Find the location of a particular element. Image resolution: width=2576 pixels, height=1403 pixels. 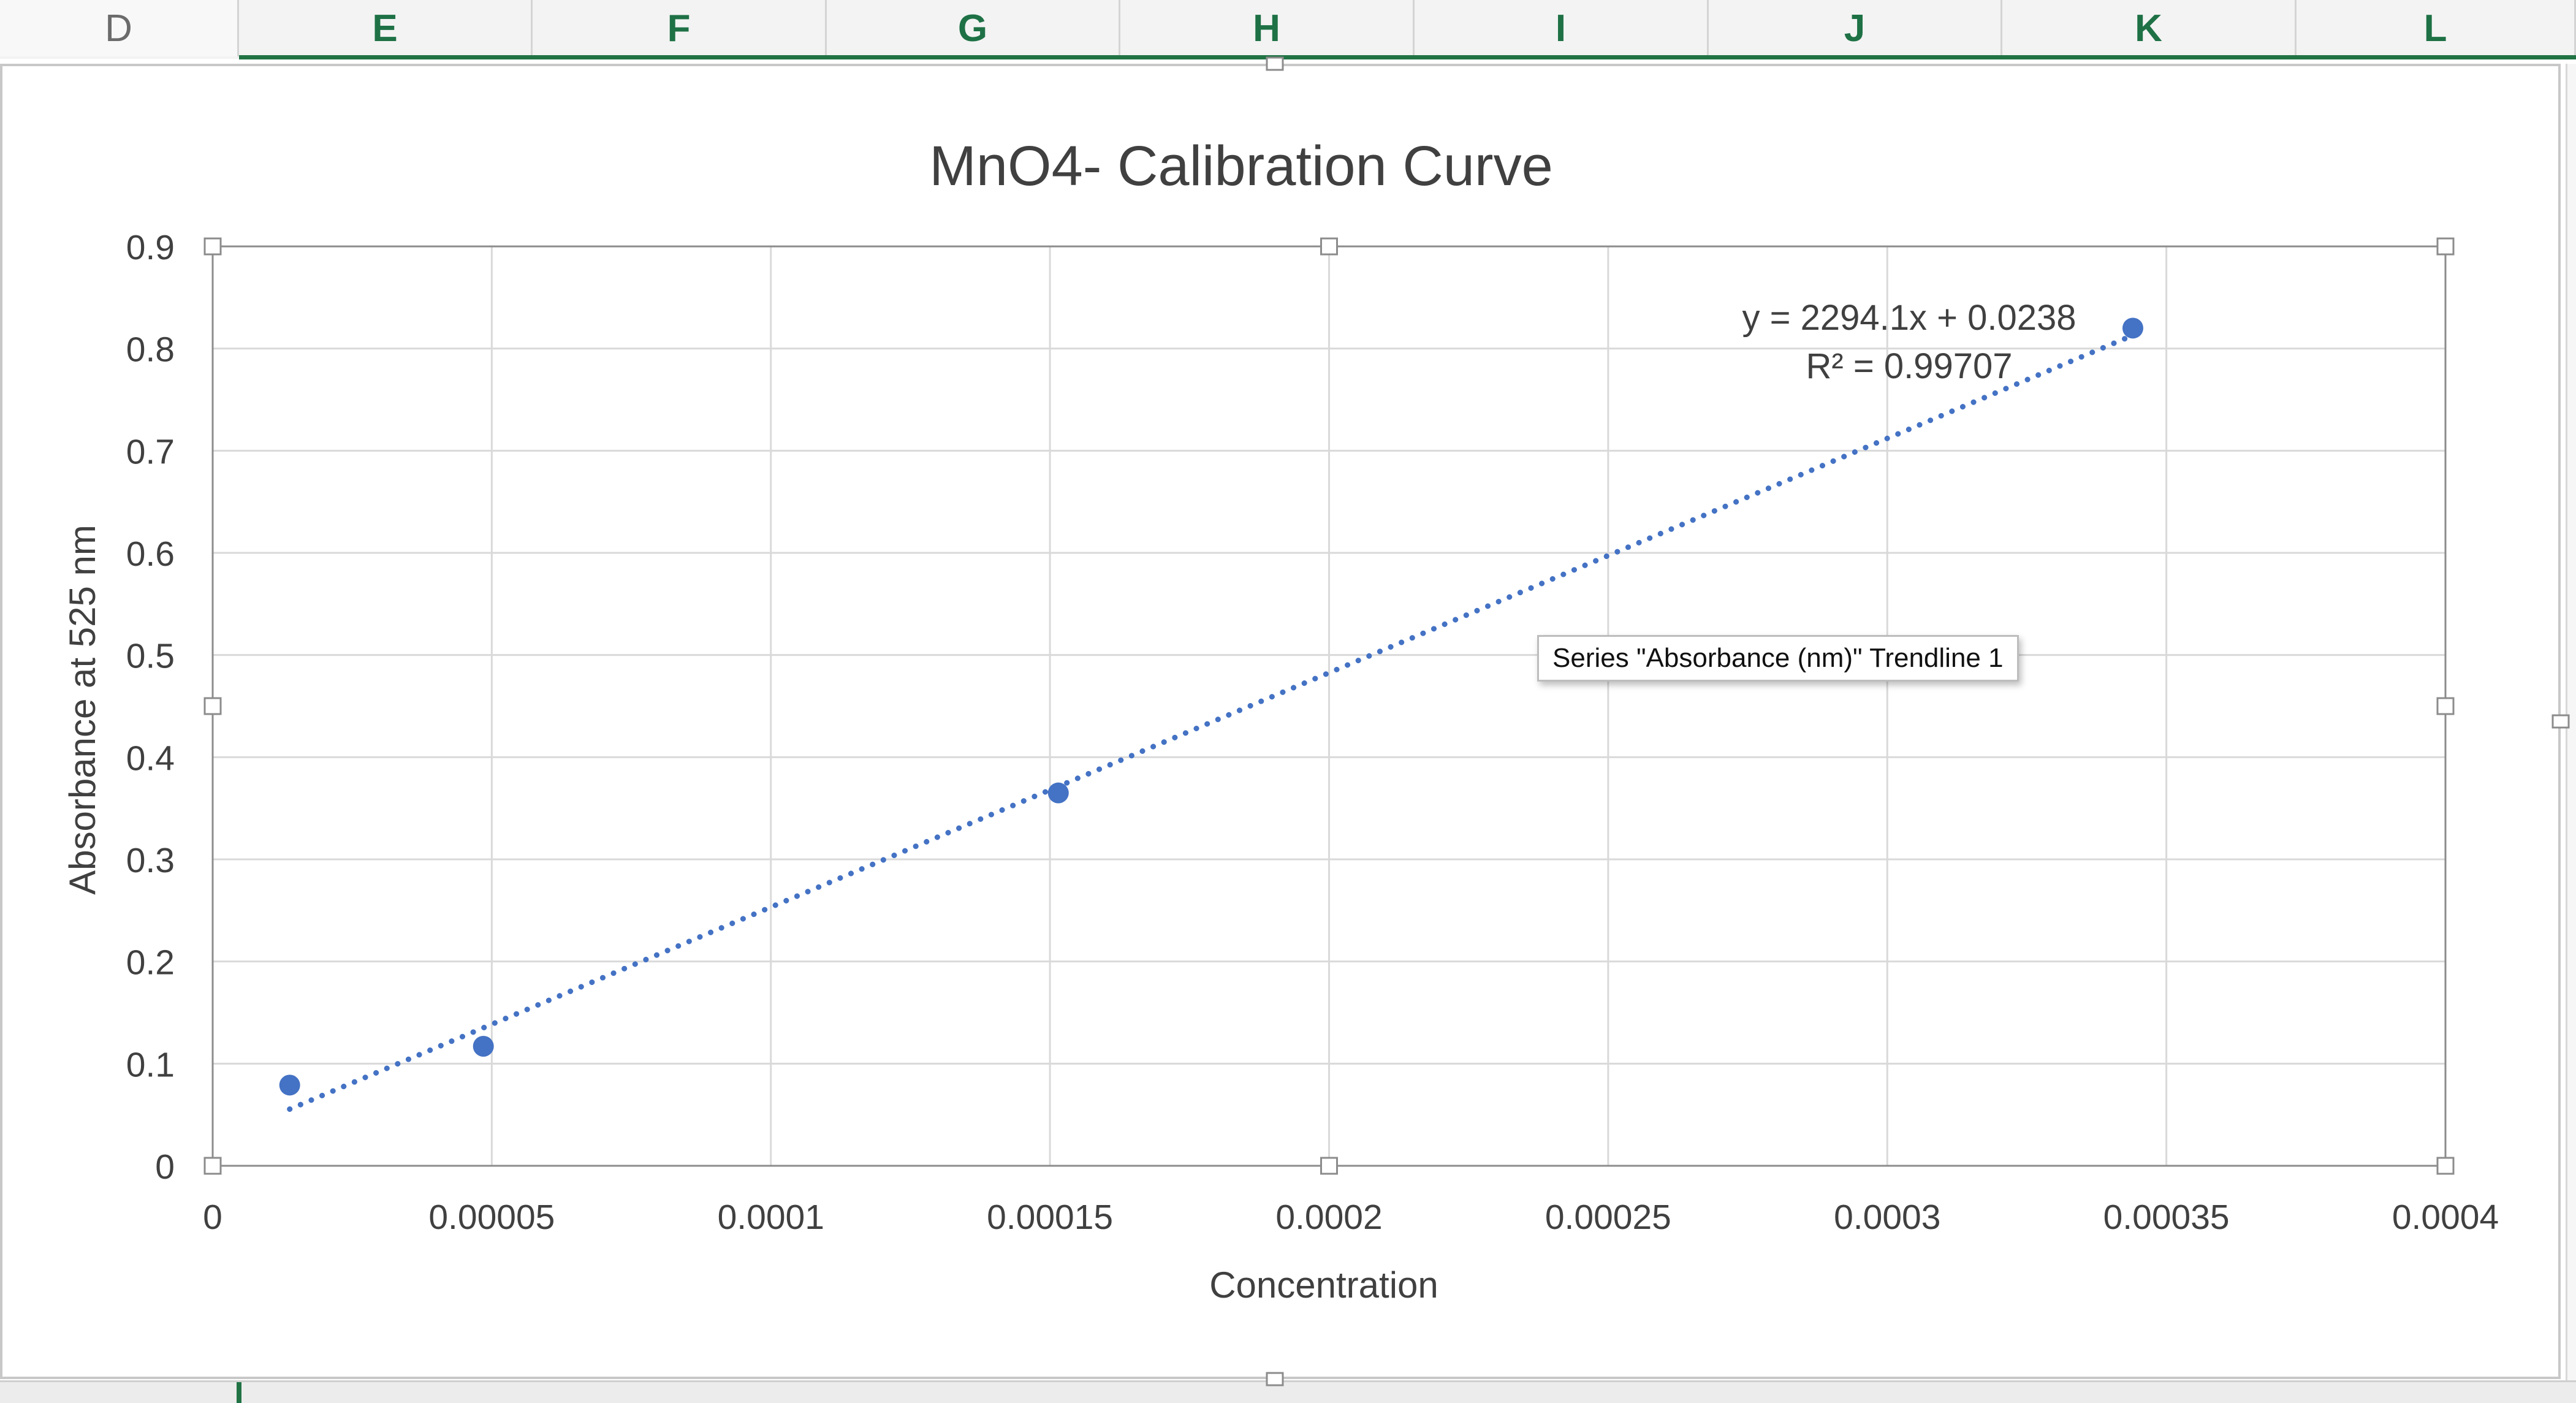

y-tick-label-1: 0.1 is located at coordinates (150, 1064).